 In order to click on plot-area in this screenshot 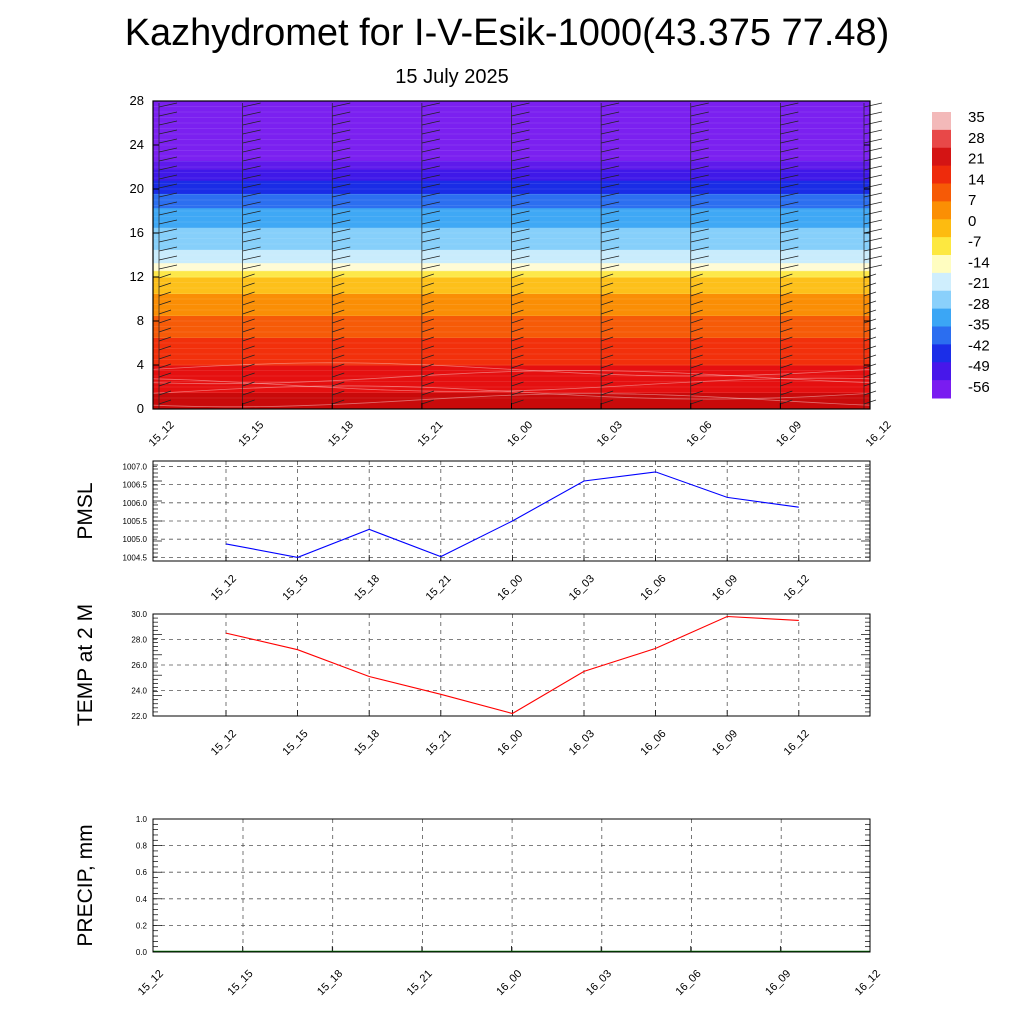, I will do `click(511, 511)`.